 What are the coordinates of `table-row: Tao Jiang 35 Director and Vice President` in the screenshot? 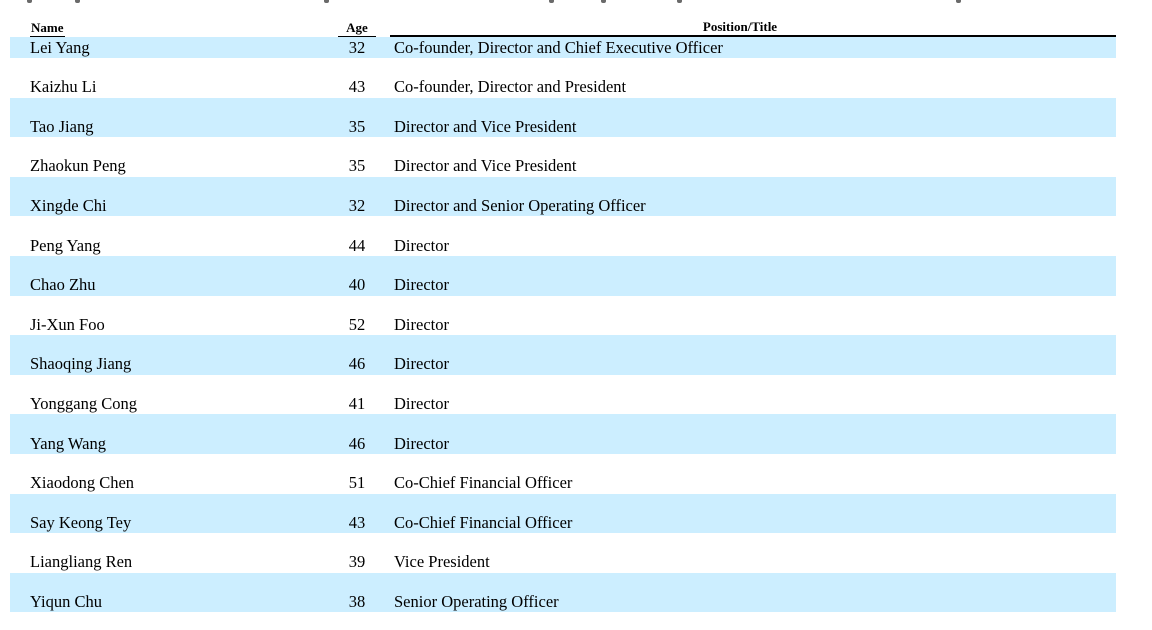 It's located at (563, 117).